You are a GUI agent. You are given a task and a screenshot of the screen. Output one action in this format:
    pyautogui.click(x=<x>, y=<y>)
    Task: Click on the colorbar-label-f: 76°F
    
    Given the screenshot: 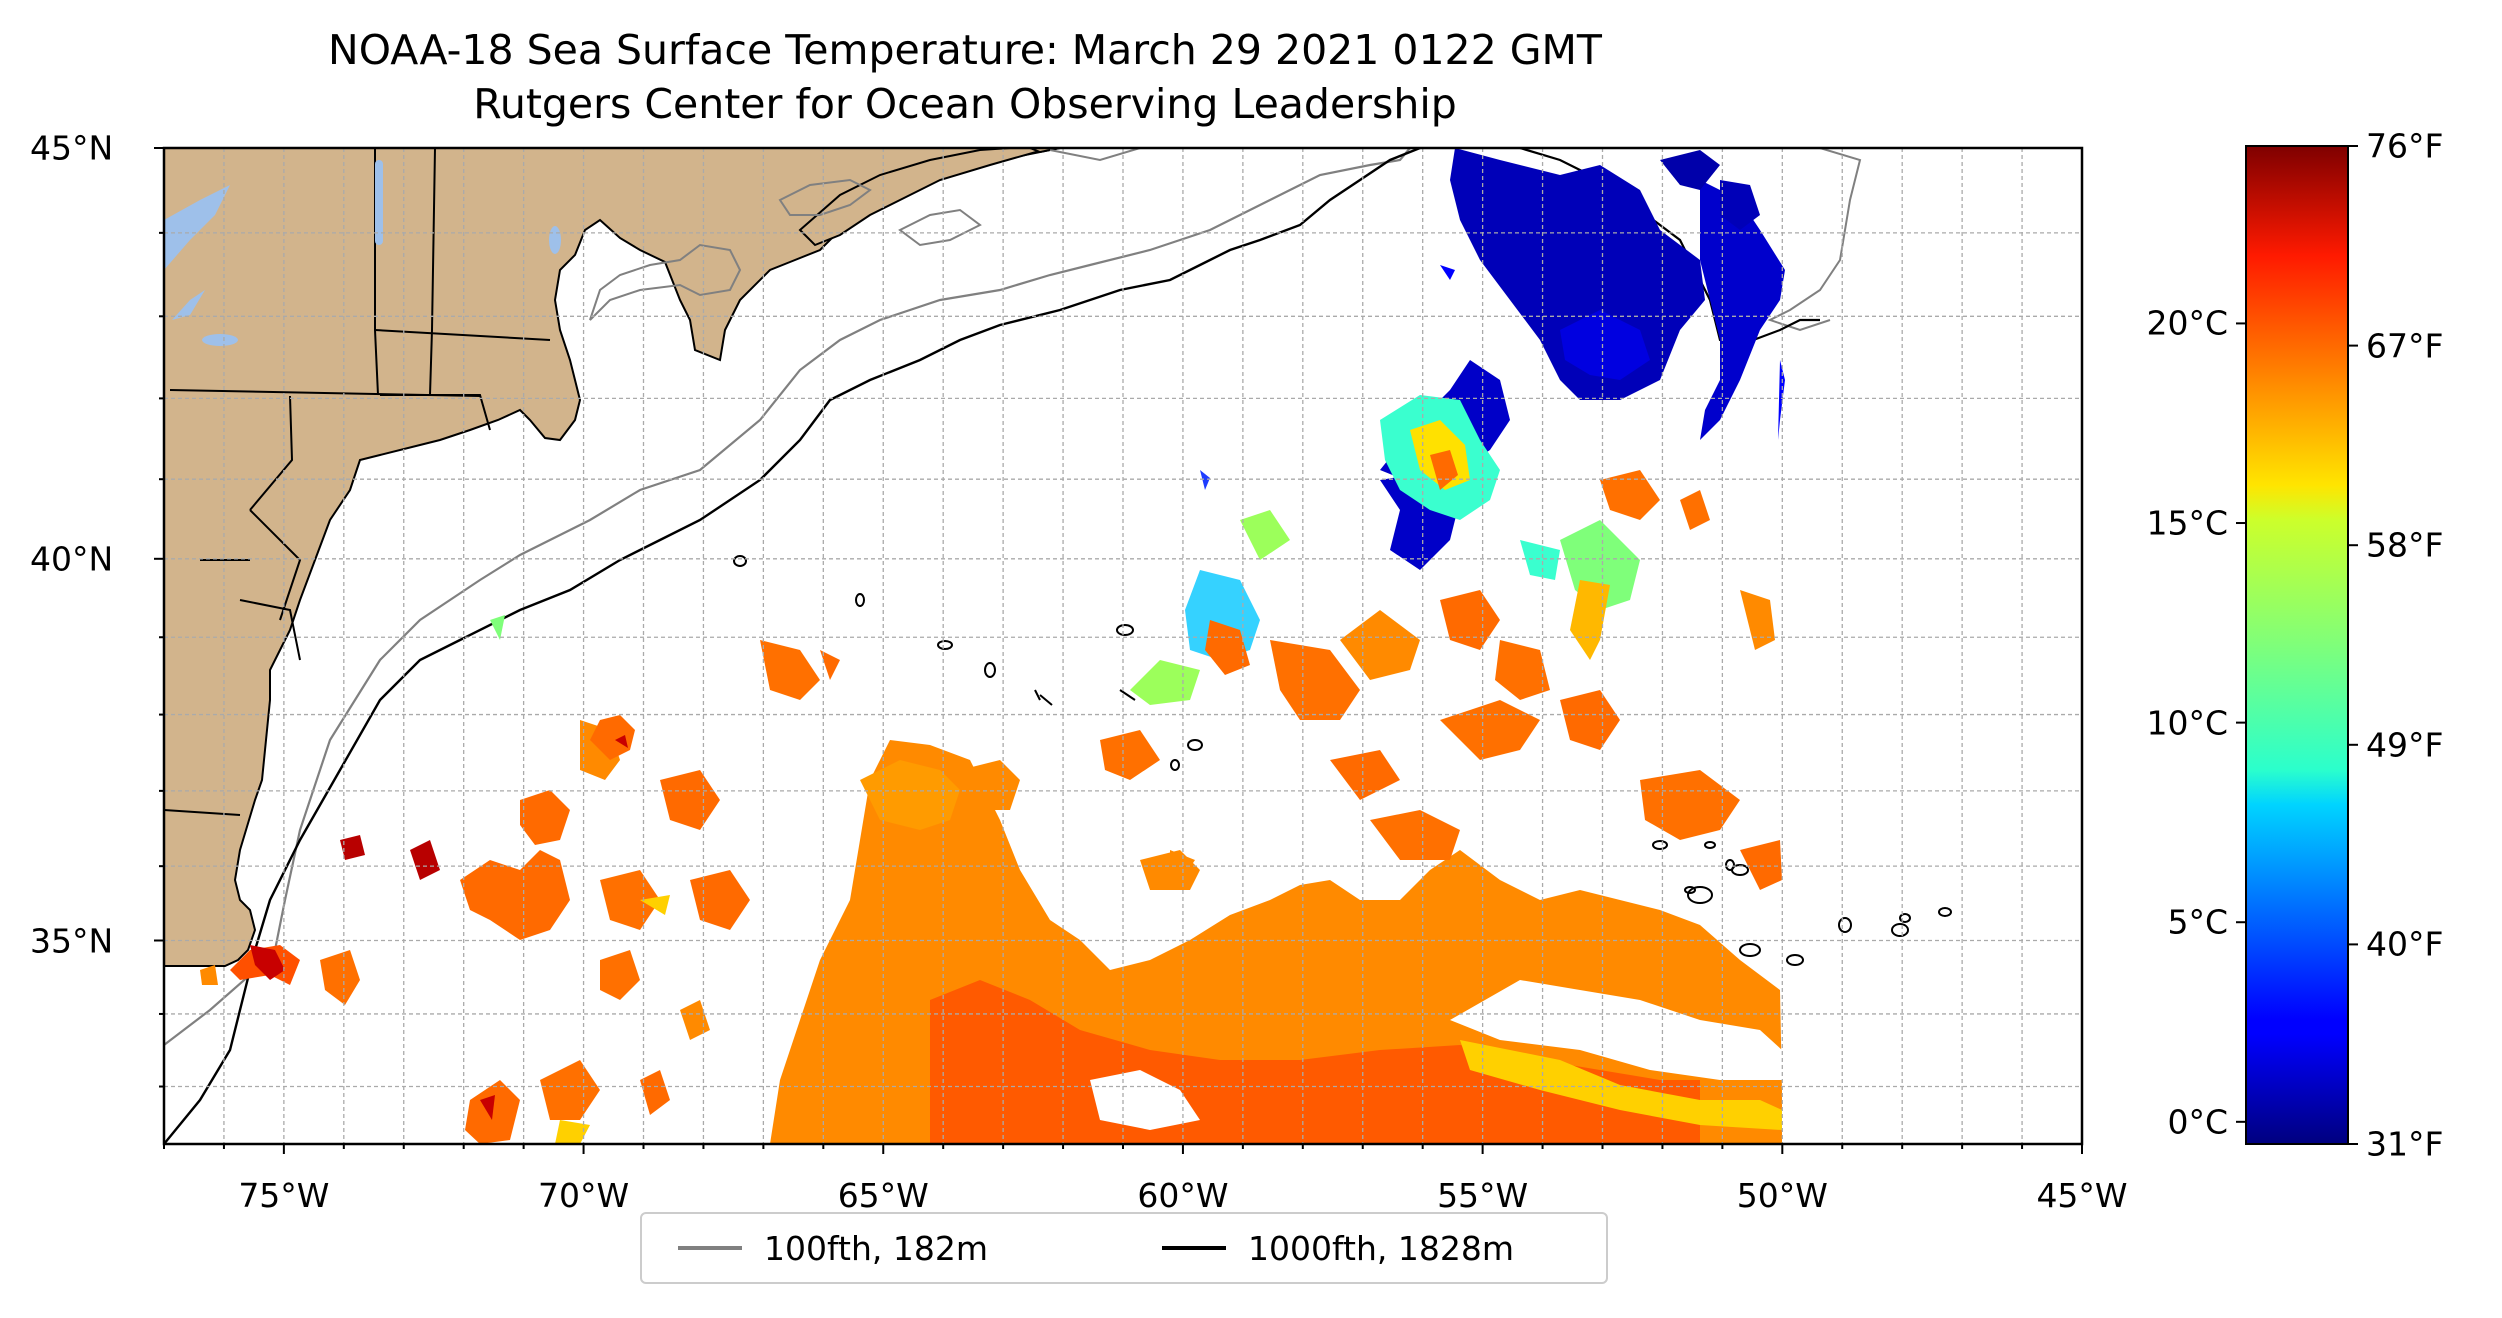 What is the action you would take?
    pyautogui.click(x=2405, y=146)
    